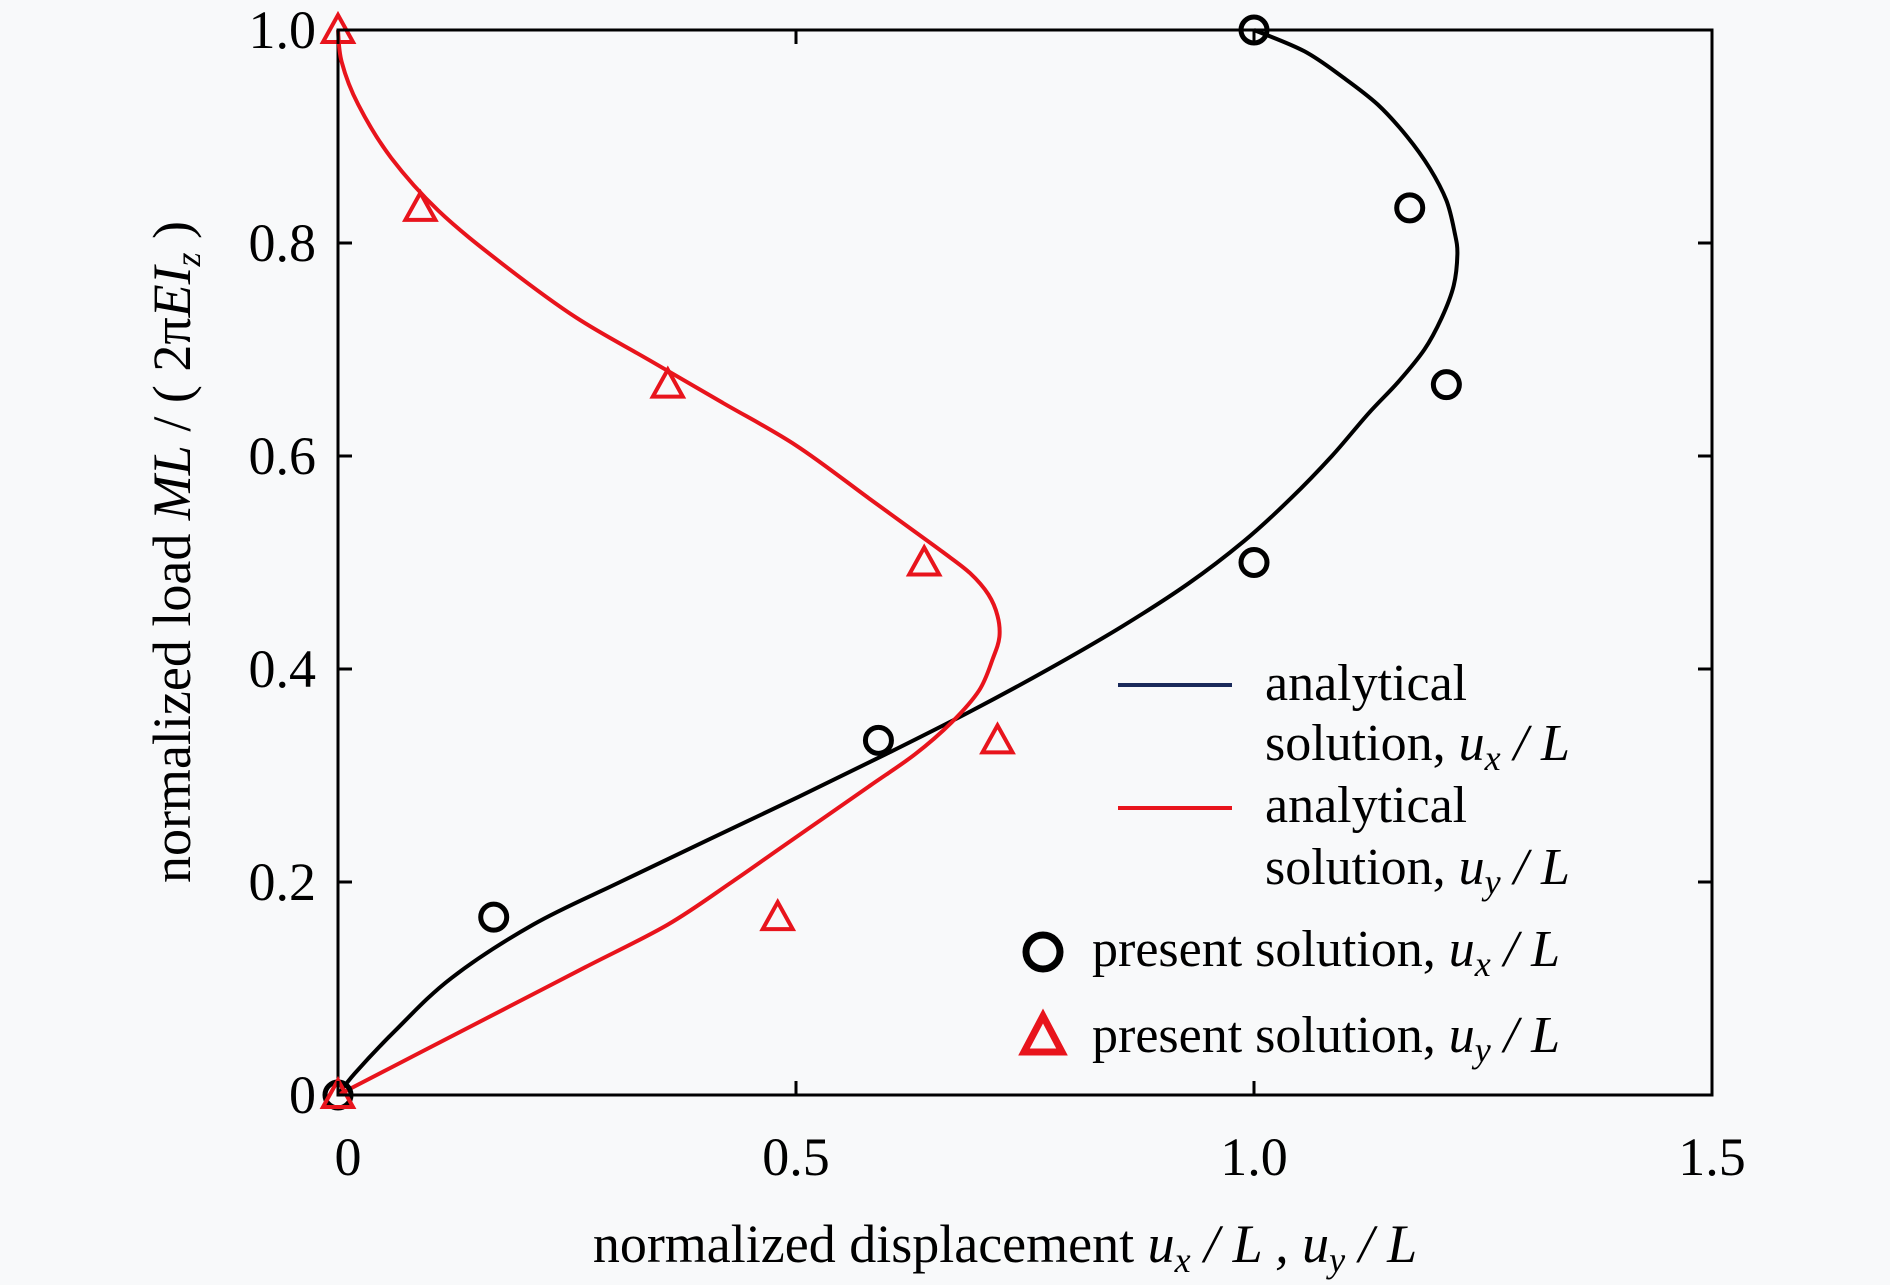 This screenshot has width=1890, height=1285. What do you see at coordinates (348, 1157) in the screenshot?
I see `x-tick-label: 0` at bounding box center [348, 1157].